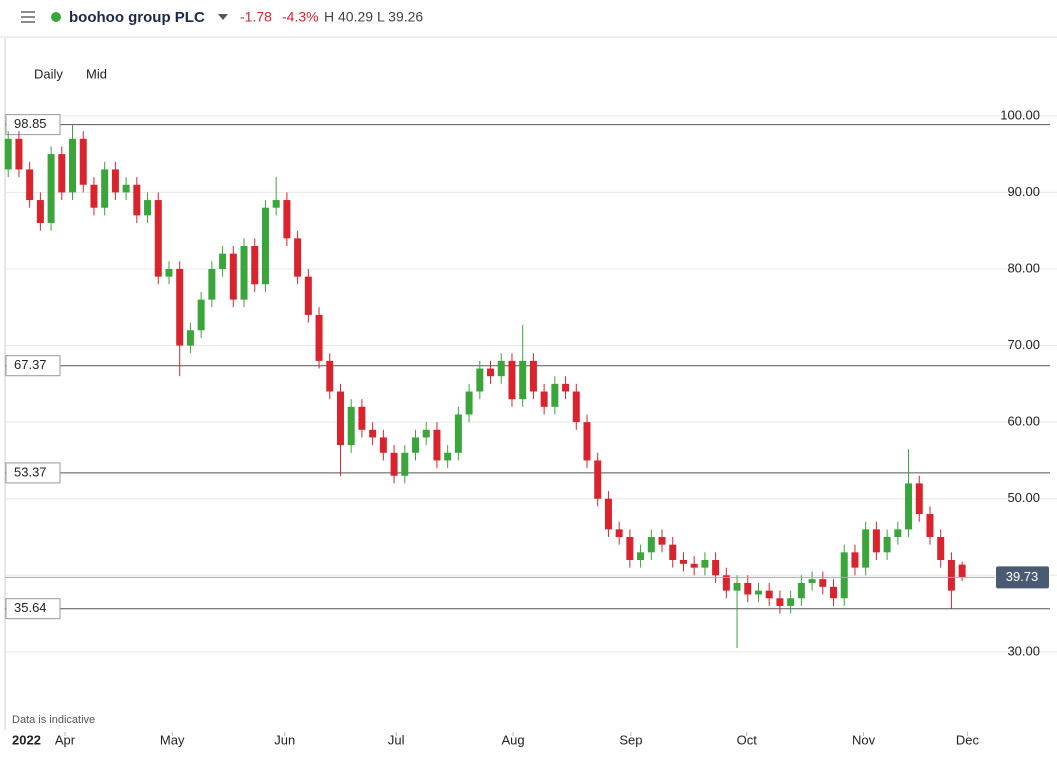  Describe the element at coordinates (348, 17) in the screenshot. I see `day-high: H 40.29` at that location.